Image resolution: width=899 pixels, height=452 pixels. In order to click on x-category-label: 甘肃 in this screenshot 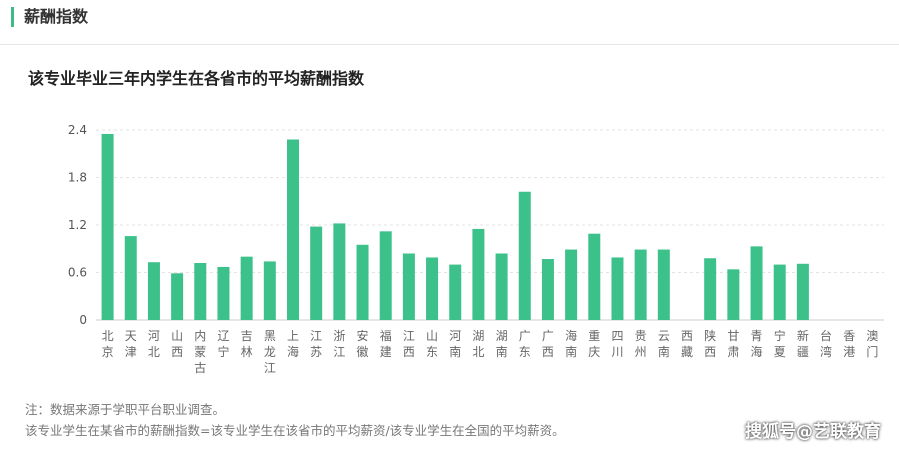, I will do `click(733, 344)`.